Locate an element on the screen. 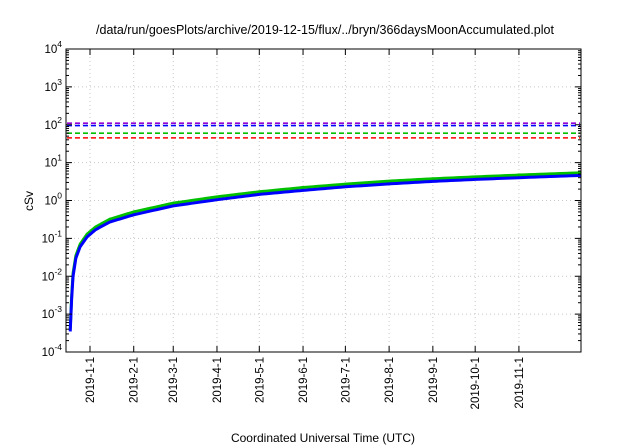 This screenshot has height=448, width=640. y-tick-label: 10⁴ is located at coordinates (53, 47).